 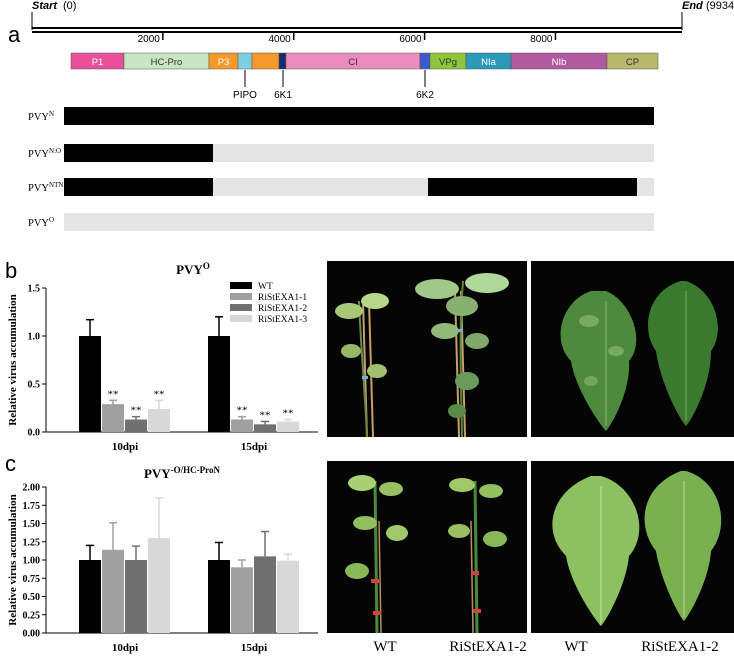 I want to click on genome-segment-label: CP, so click(x=632, y=62).